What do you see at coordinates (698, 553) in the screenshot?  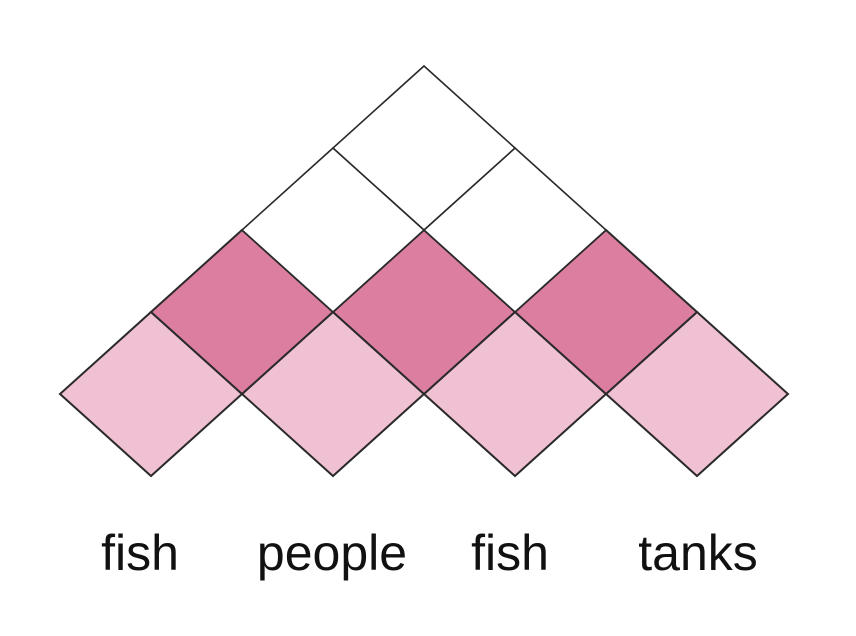 I see `word-tanks: tanks` at bounding box center [698, 553].